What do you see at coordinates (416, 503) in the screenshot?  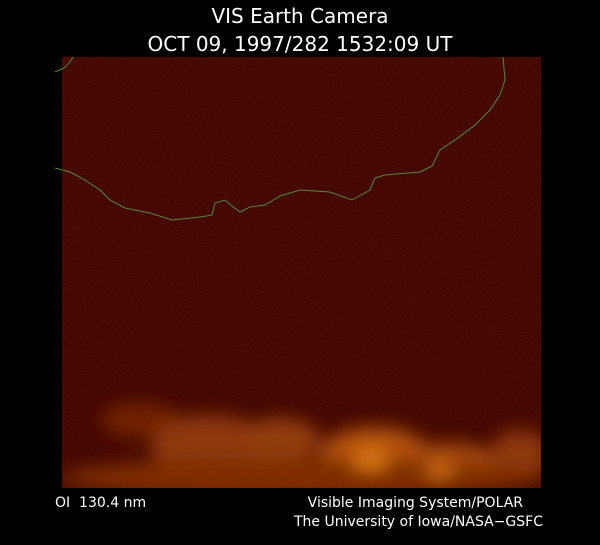 I see `credit-line: Visible Imaging System/POLAR` at bounding box center [416, 503].